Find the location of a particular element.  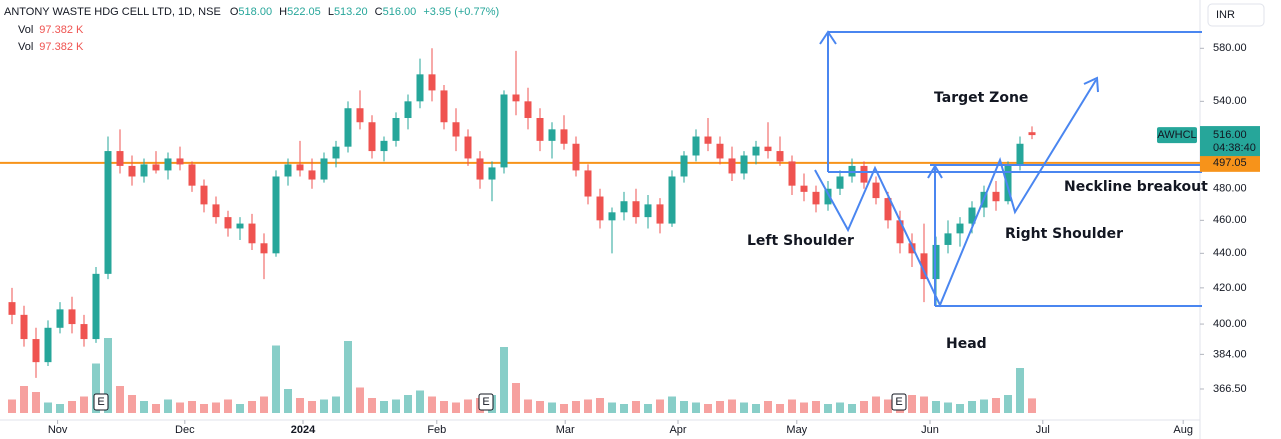

countdown: 04:38:40 is located at coordinates (1234, 148).